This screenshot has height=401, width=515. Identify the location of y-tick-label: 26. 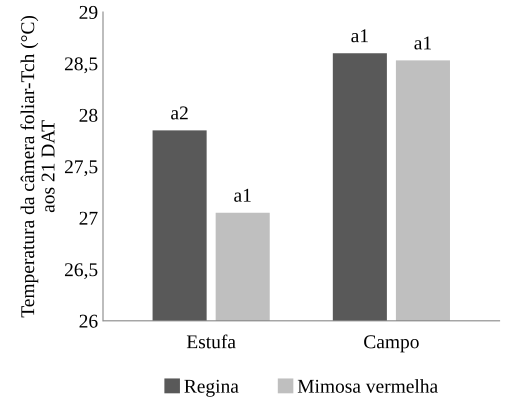
(89, 321).